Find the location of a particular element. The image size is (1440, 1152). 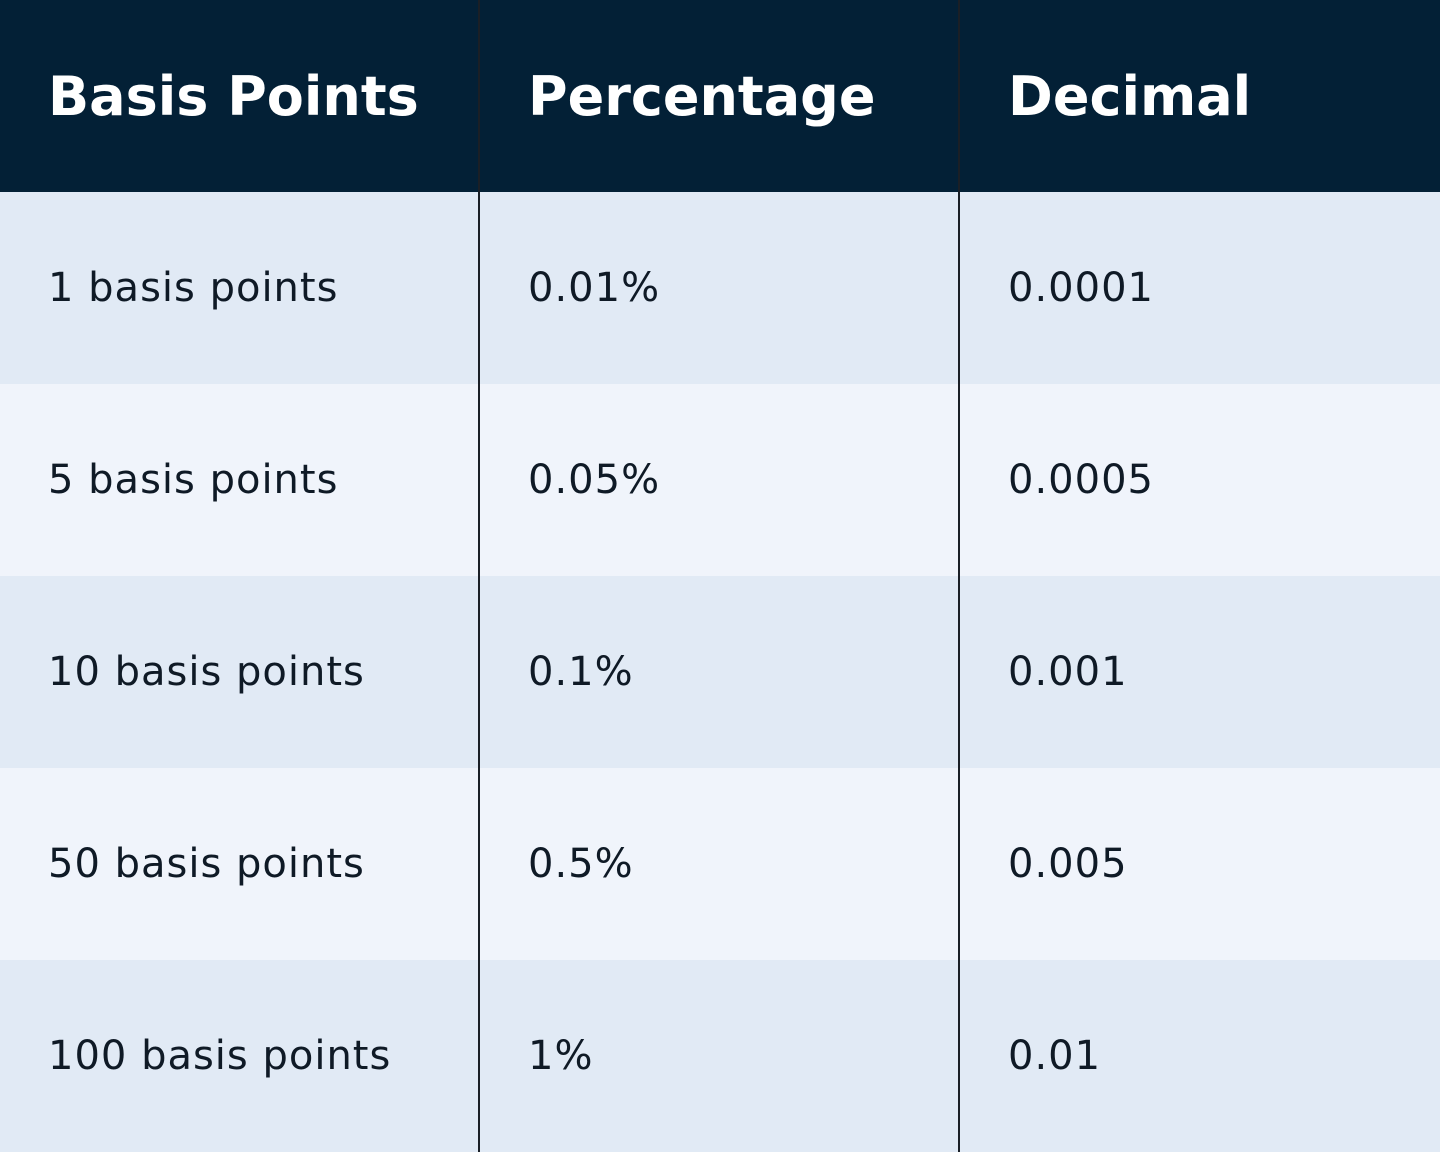

column-header: Basis Points is located at coordinates (240, 96).